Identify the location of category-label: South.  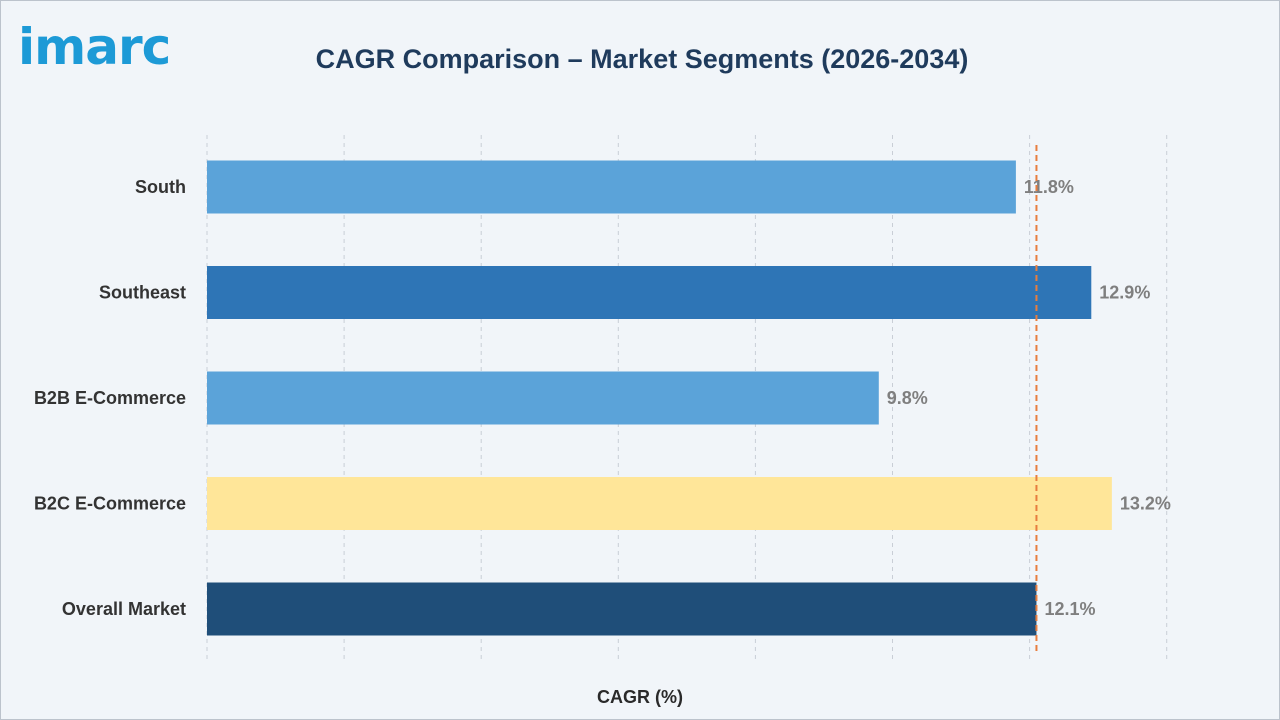
(160, 187).